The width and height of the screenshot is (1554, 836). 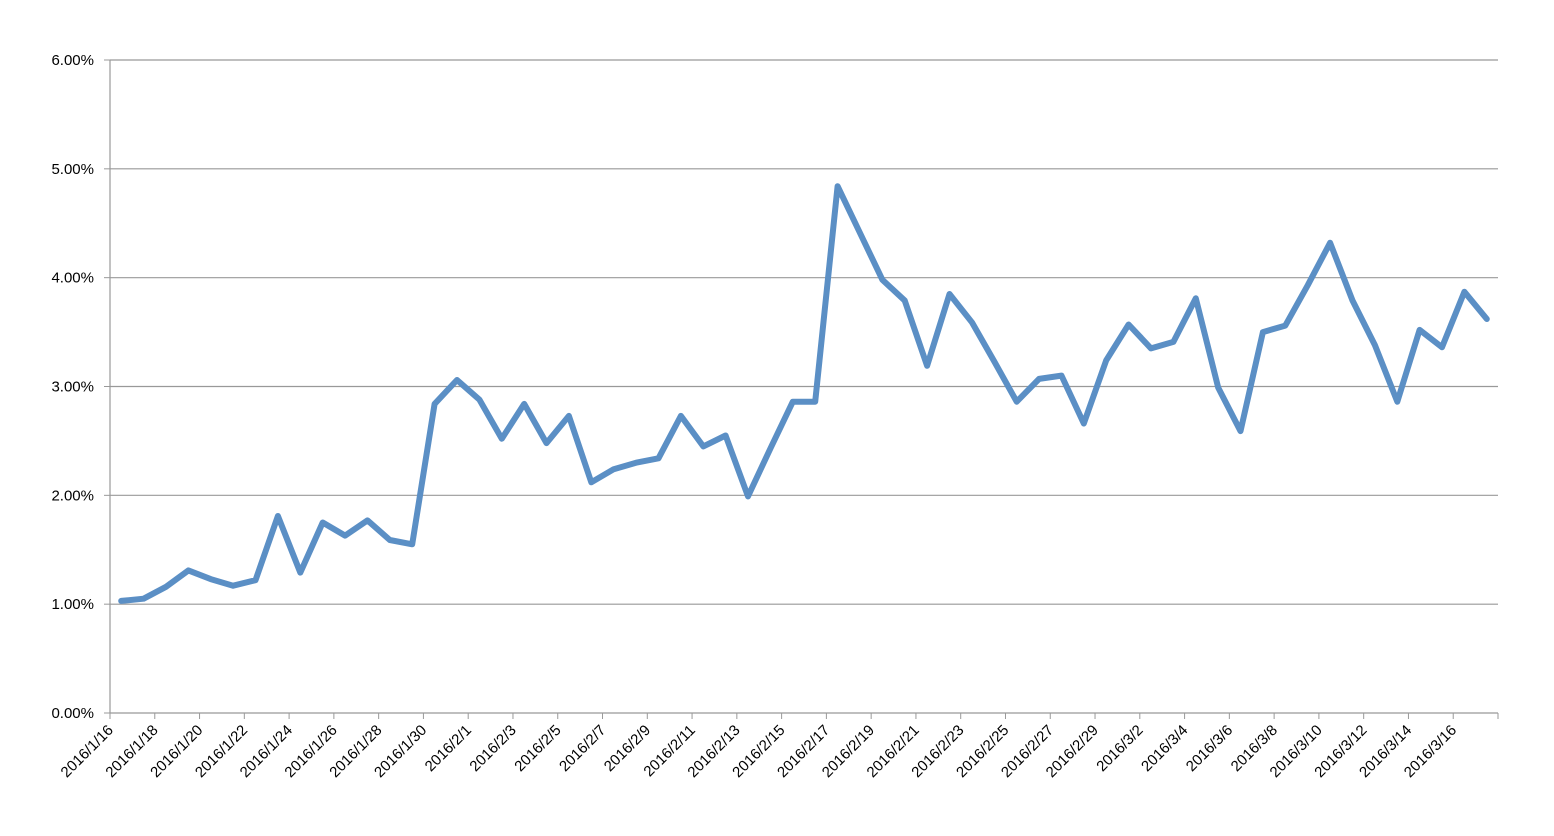 I want to click on x-tick-label: 2016/2/3, so click(x=492, y=748).